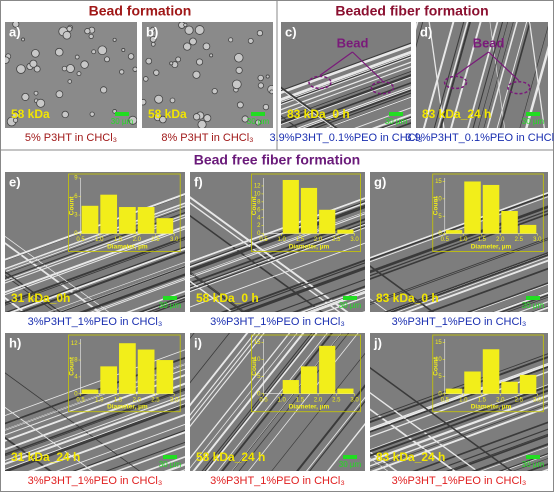 Image resolution: width=554 pixels, height=497 pixels. Describe the element at coordinates (396, 121) in the screenshot. I see `scale-label: 30 µm` at that location.